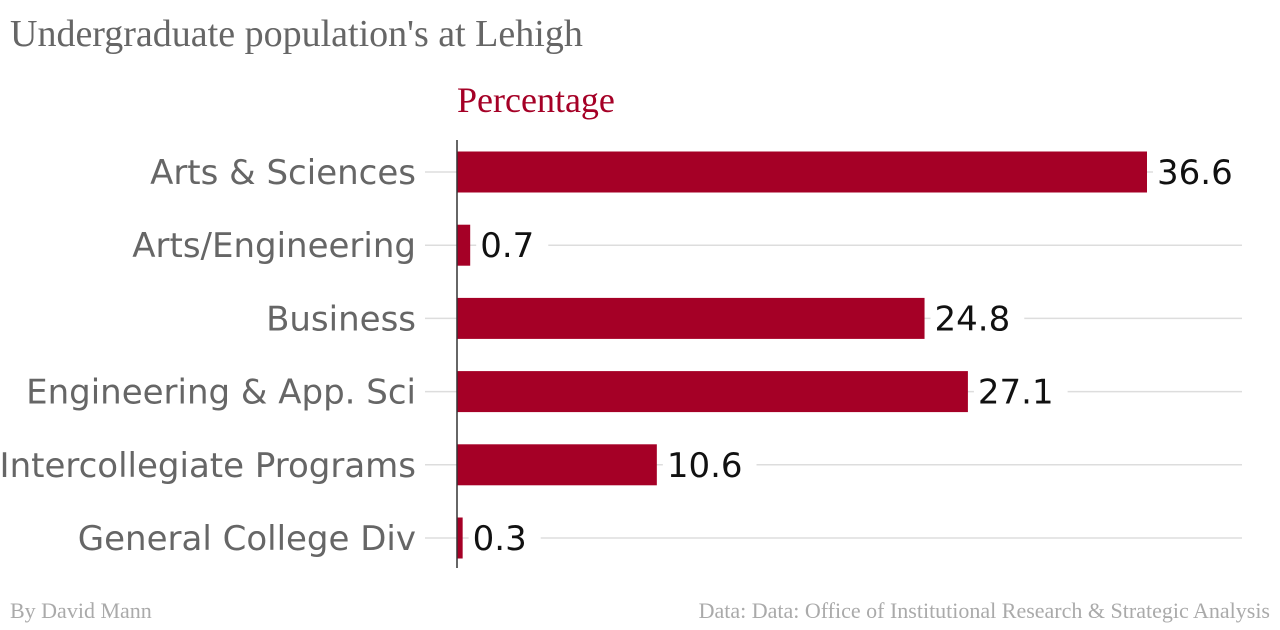 The image size is (1280, 630). Describe the element at coordinates (208, 466) in the screenshot. I see `category-label: Intercollegiate Programs` at that location.